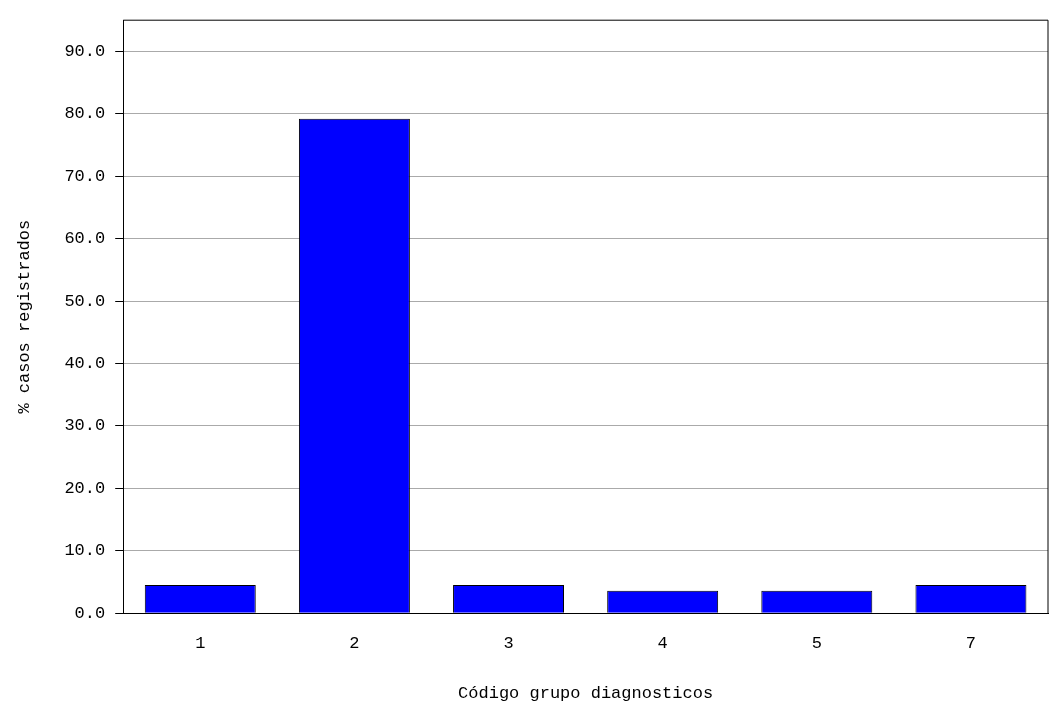  Describe the element at coordinates (662, 643) in the screenshot. I see `x-tick-label: 4` at that location.